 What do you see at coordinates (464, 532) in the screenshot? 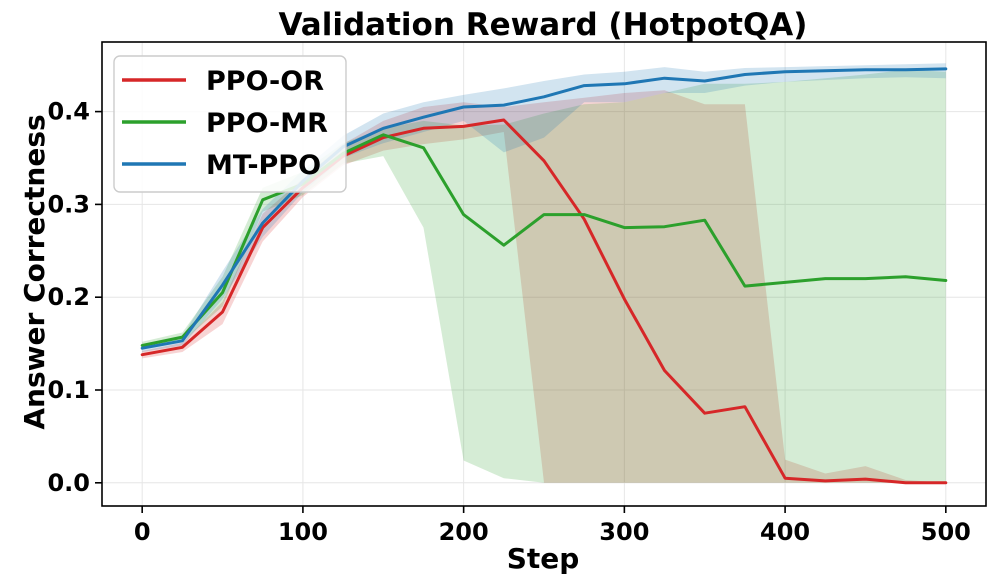
I see `x-tick-label: 200` at bounding box center [464, 532].